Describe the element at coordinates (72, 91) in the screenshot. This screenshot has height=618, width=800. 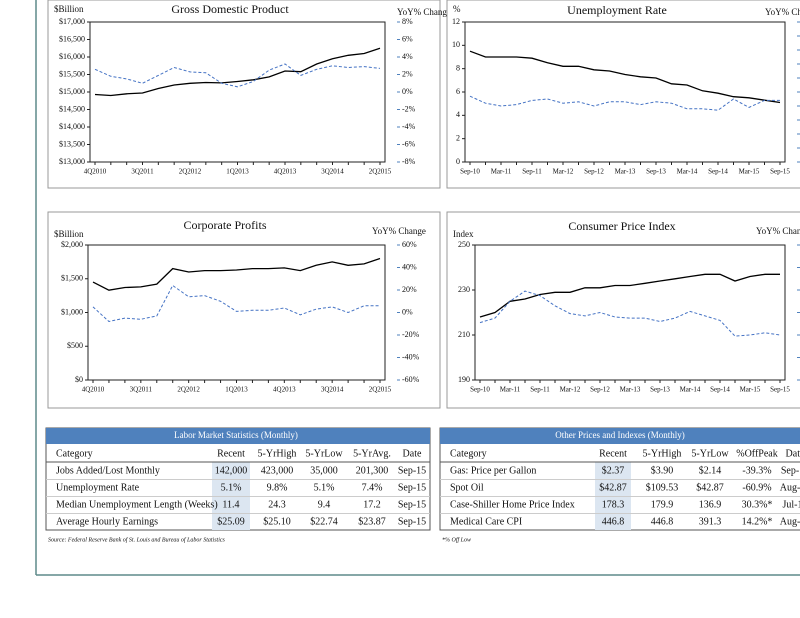
I see `y-tick-label: $15,000` at that location.